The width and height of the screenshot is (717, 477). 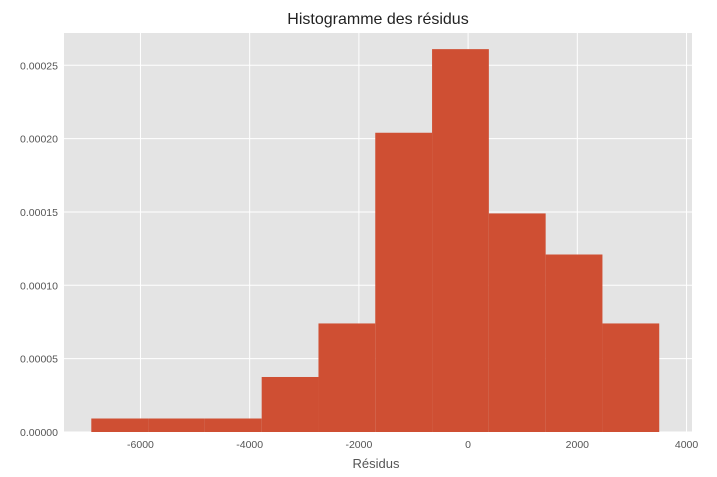 What do you see at coordinates (39, 286) in the screenshot?
I see `y-tick-label: 0.00010` at bounding box center [39, 286].